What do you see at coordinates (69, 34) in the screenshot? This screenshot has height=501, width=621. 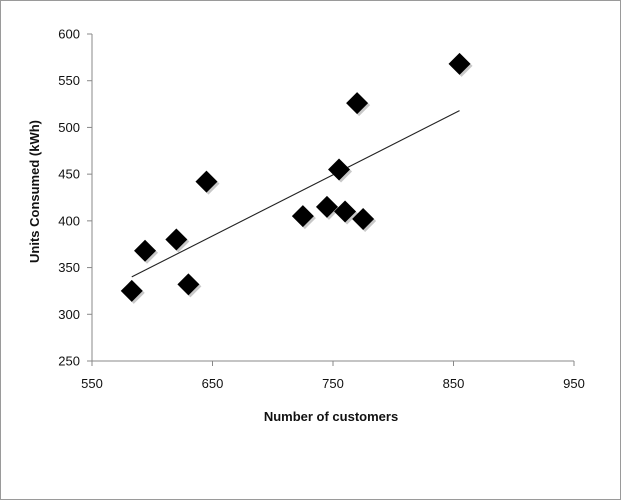 I see `y-tick-label: 600` at bounding box center [69, 34].